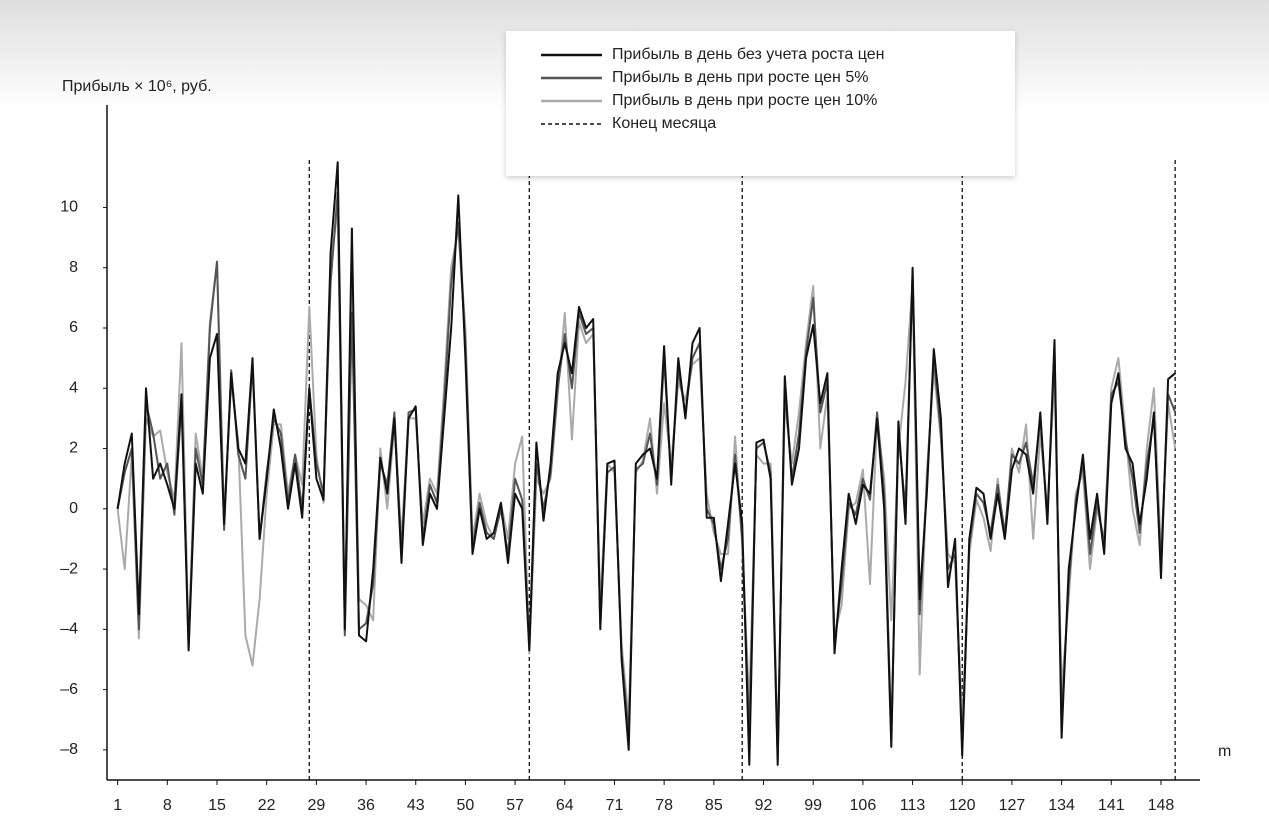  I want to click on x-tick-label: 29, so click(316, 805).